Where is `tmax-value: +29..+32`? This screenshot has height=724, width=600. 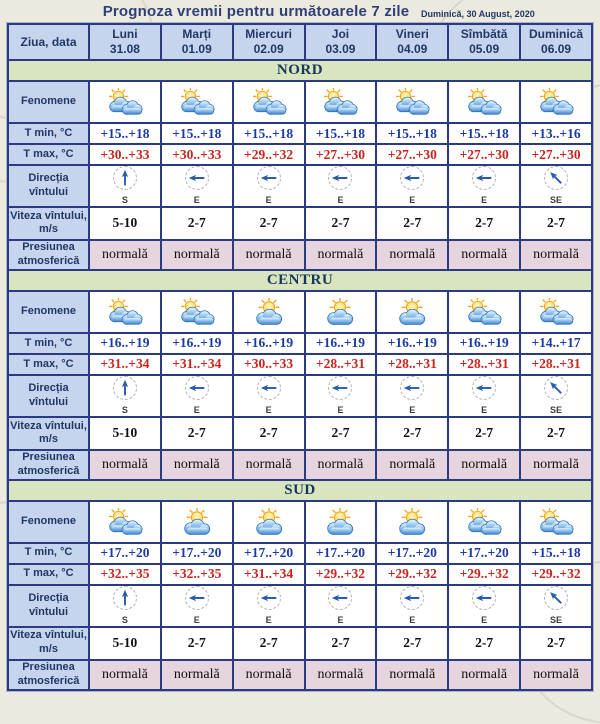
tmax-value: +29..+32 is located at coordinates (556, 574).